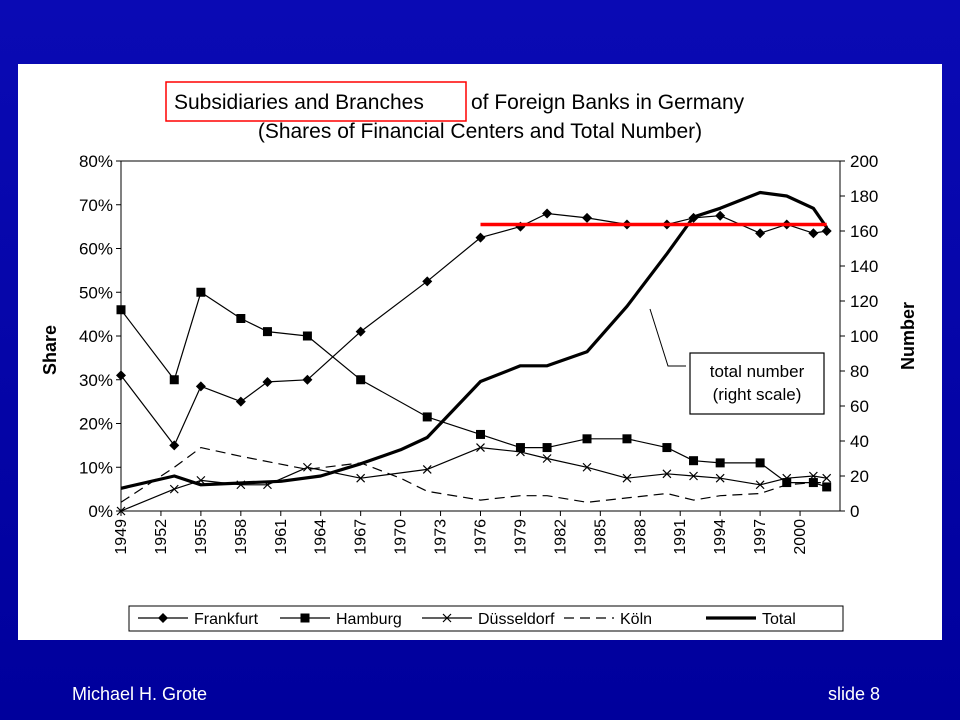 The width and height of the screenshot is (960, 720). What do you see at coordinates (636, 619) in the screenshot?
I see `legend-label-kln: Köln` at bounding box center [636, 619].